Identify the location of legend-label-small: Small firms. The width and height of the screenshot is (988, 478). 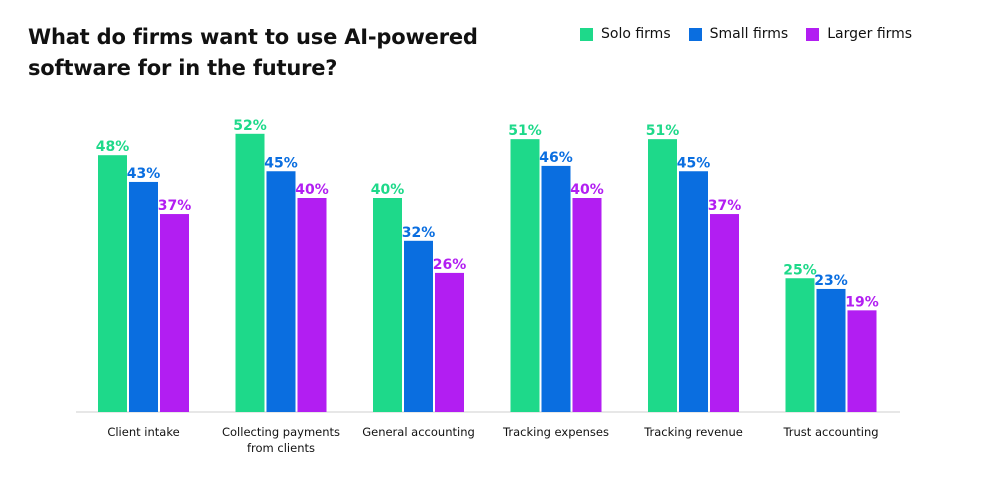
(749, 34).